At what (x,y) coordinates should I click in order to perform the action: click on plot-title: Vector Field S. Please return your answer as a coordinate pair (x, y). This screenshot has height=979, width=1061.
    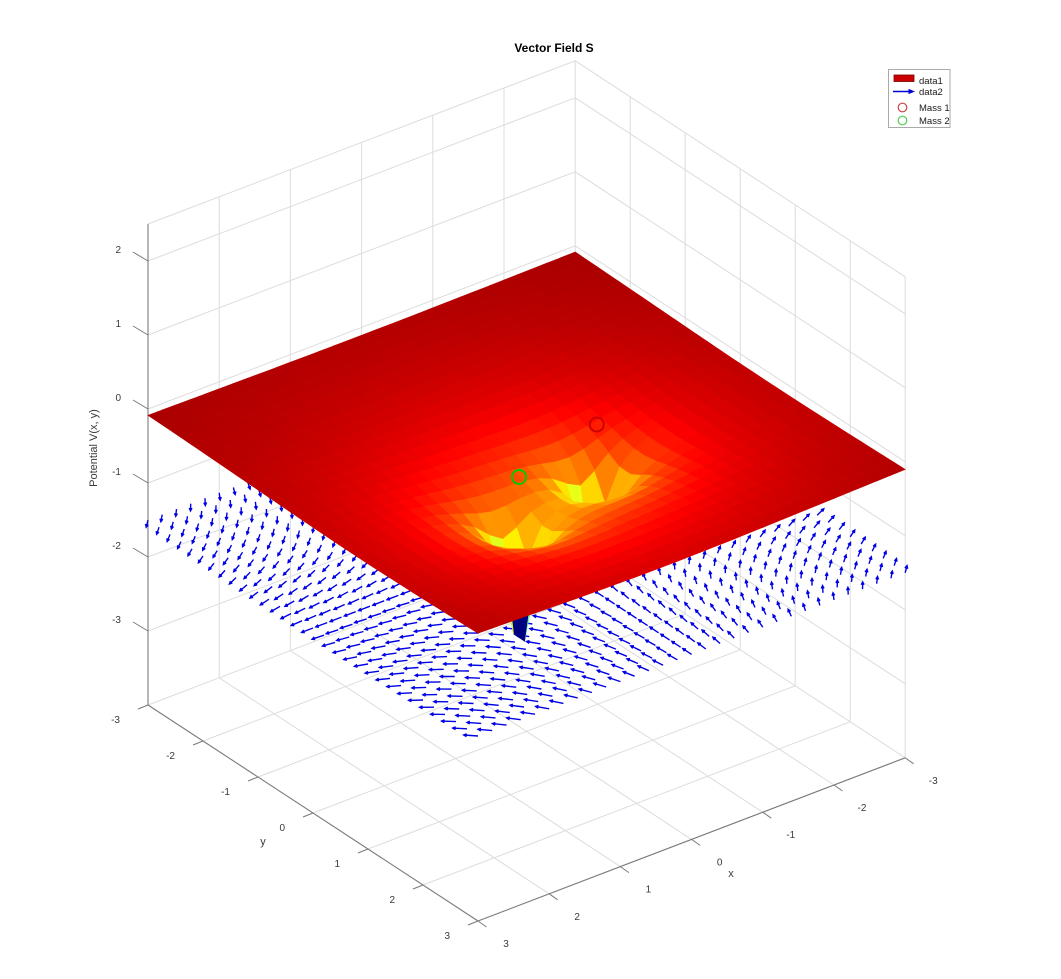
    Looking at the image, I should click on (553, 48).